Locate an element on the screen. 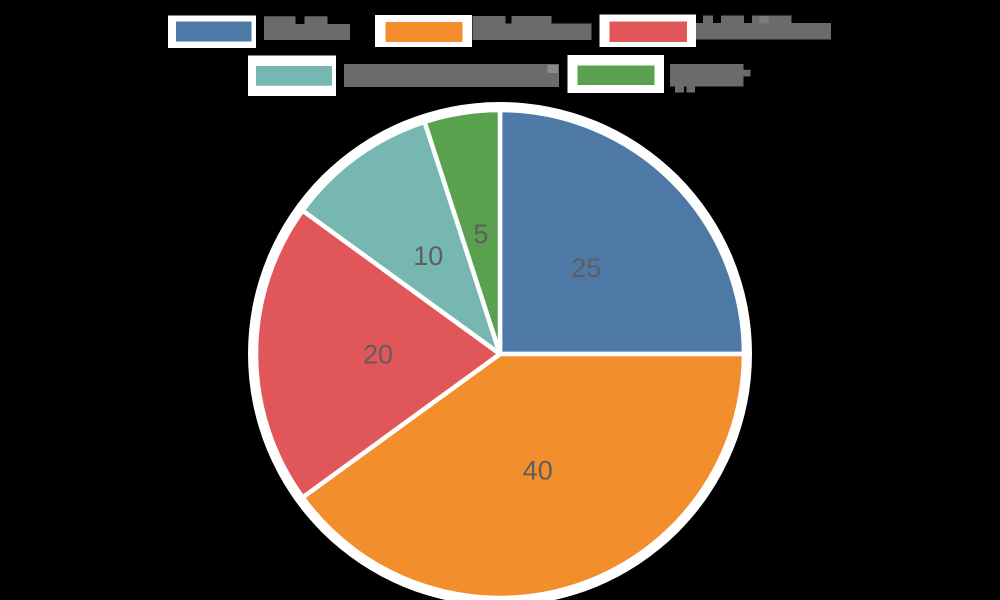 The image size is (1000, 600). svg-text: 10 is located at coordinates (428, 256).